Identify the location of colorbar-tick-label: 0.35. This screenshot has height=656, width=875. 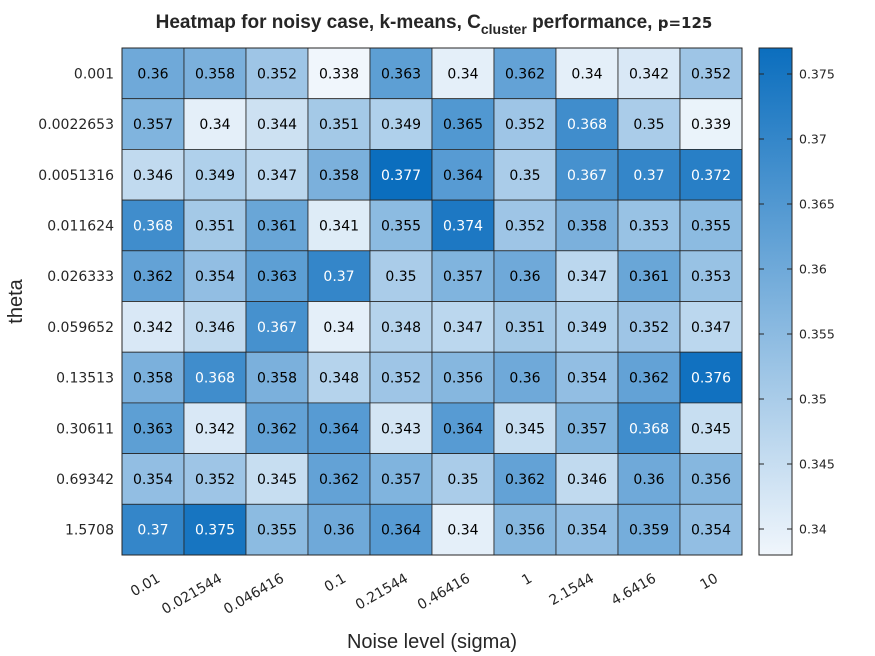
(813, 399).